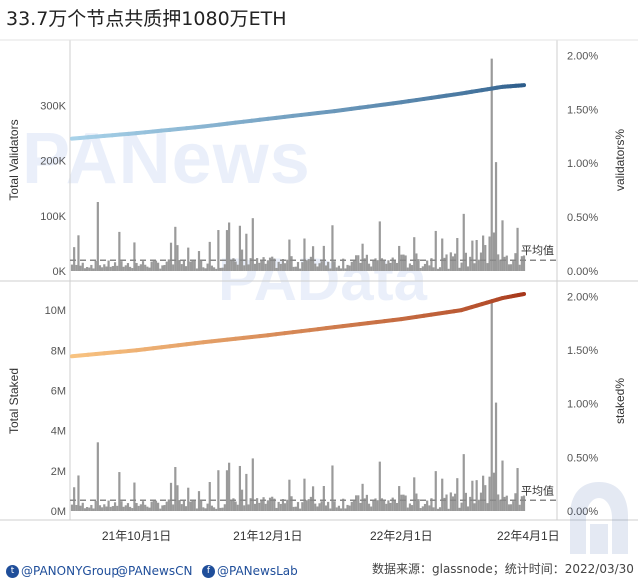 The image size is (638, 583). I want to click on y-tick-label: 100K, so click(53, 217).